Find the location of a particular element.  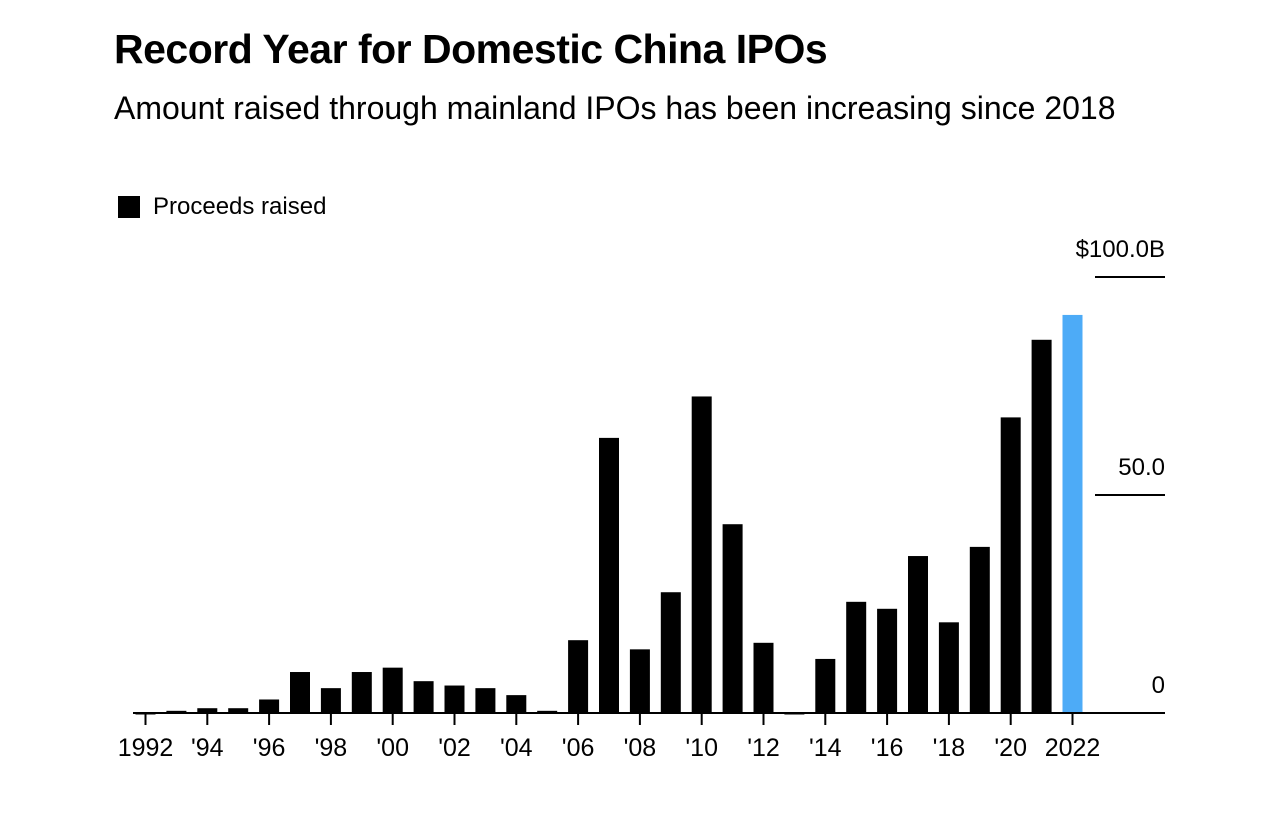

x-tick-label-2014: '14 is located at coordinates (825, 748).